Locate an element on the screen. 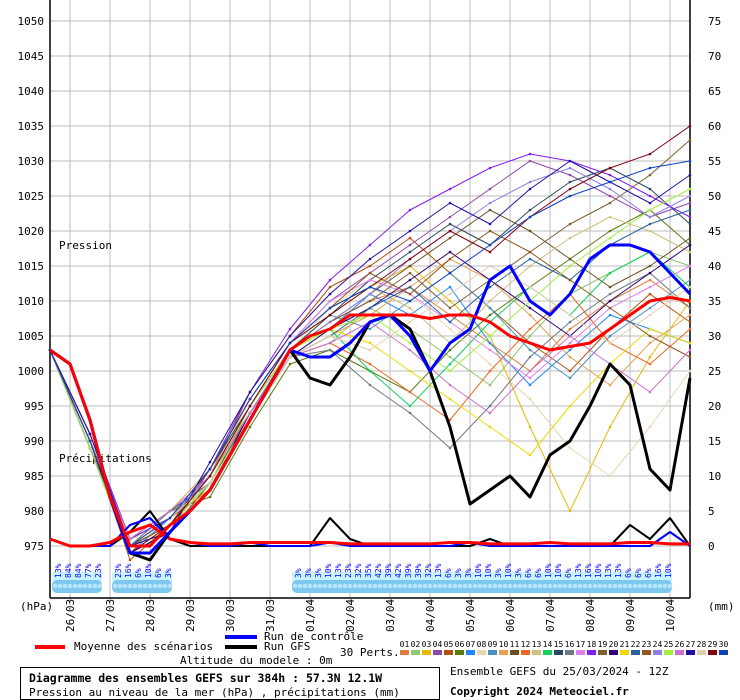  pert-legend-number: 07 is located at coordinates (470, 644).